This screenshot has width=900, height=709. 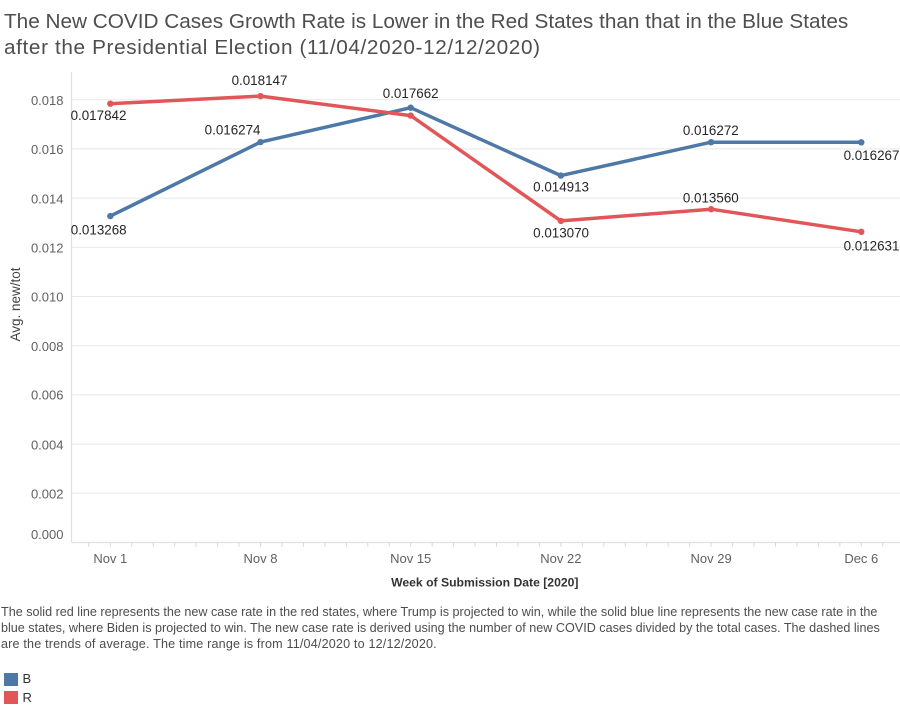 I want to click on svg-text: 0.013560, so click(x=711, y=198).